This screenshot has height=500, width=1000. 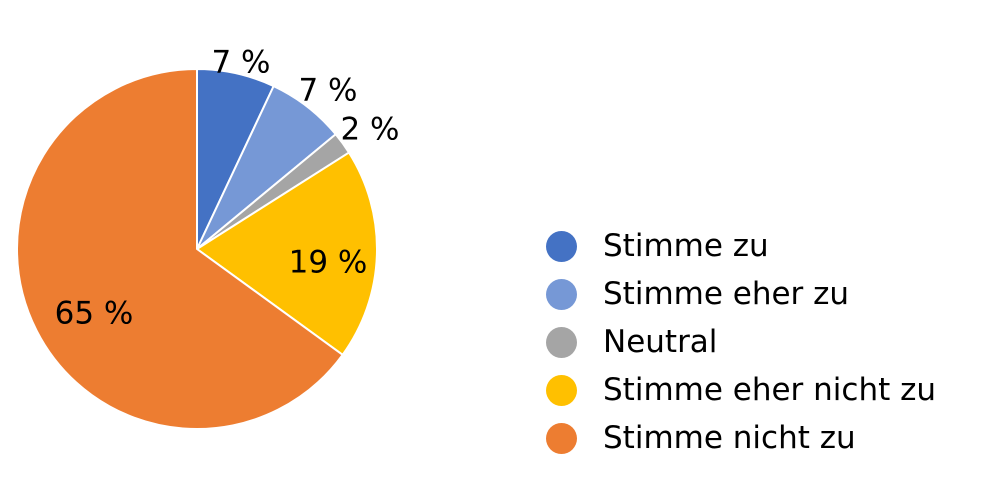 I want to click on legend-item-stimme-nicht-zu: Stimme nicht zu, so click(x=771, y=438).